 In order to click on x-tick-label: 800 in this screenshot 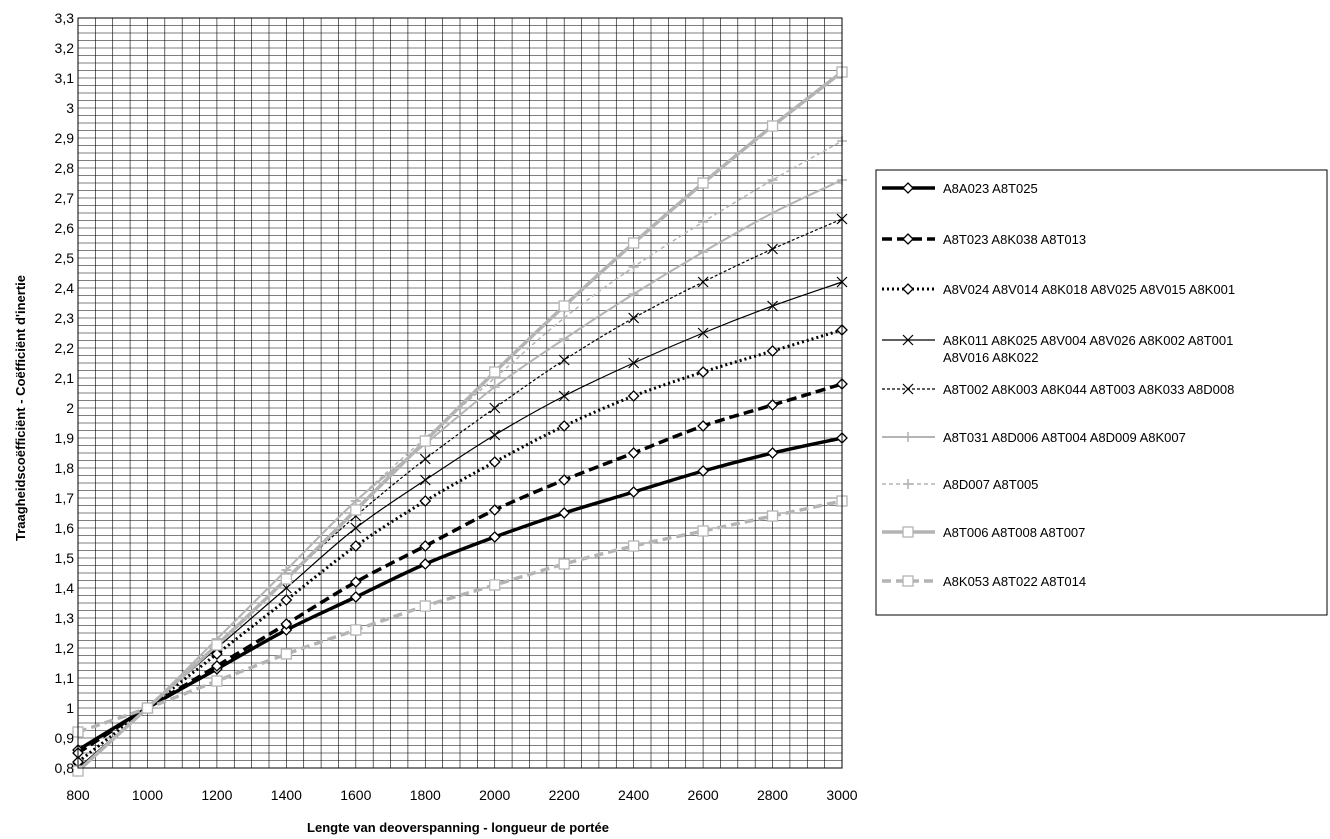, I will do `click(78, 795)`.